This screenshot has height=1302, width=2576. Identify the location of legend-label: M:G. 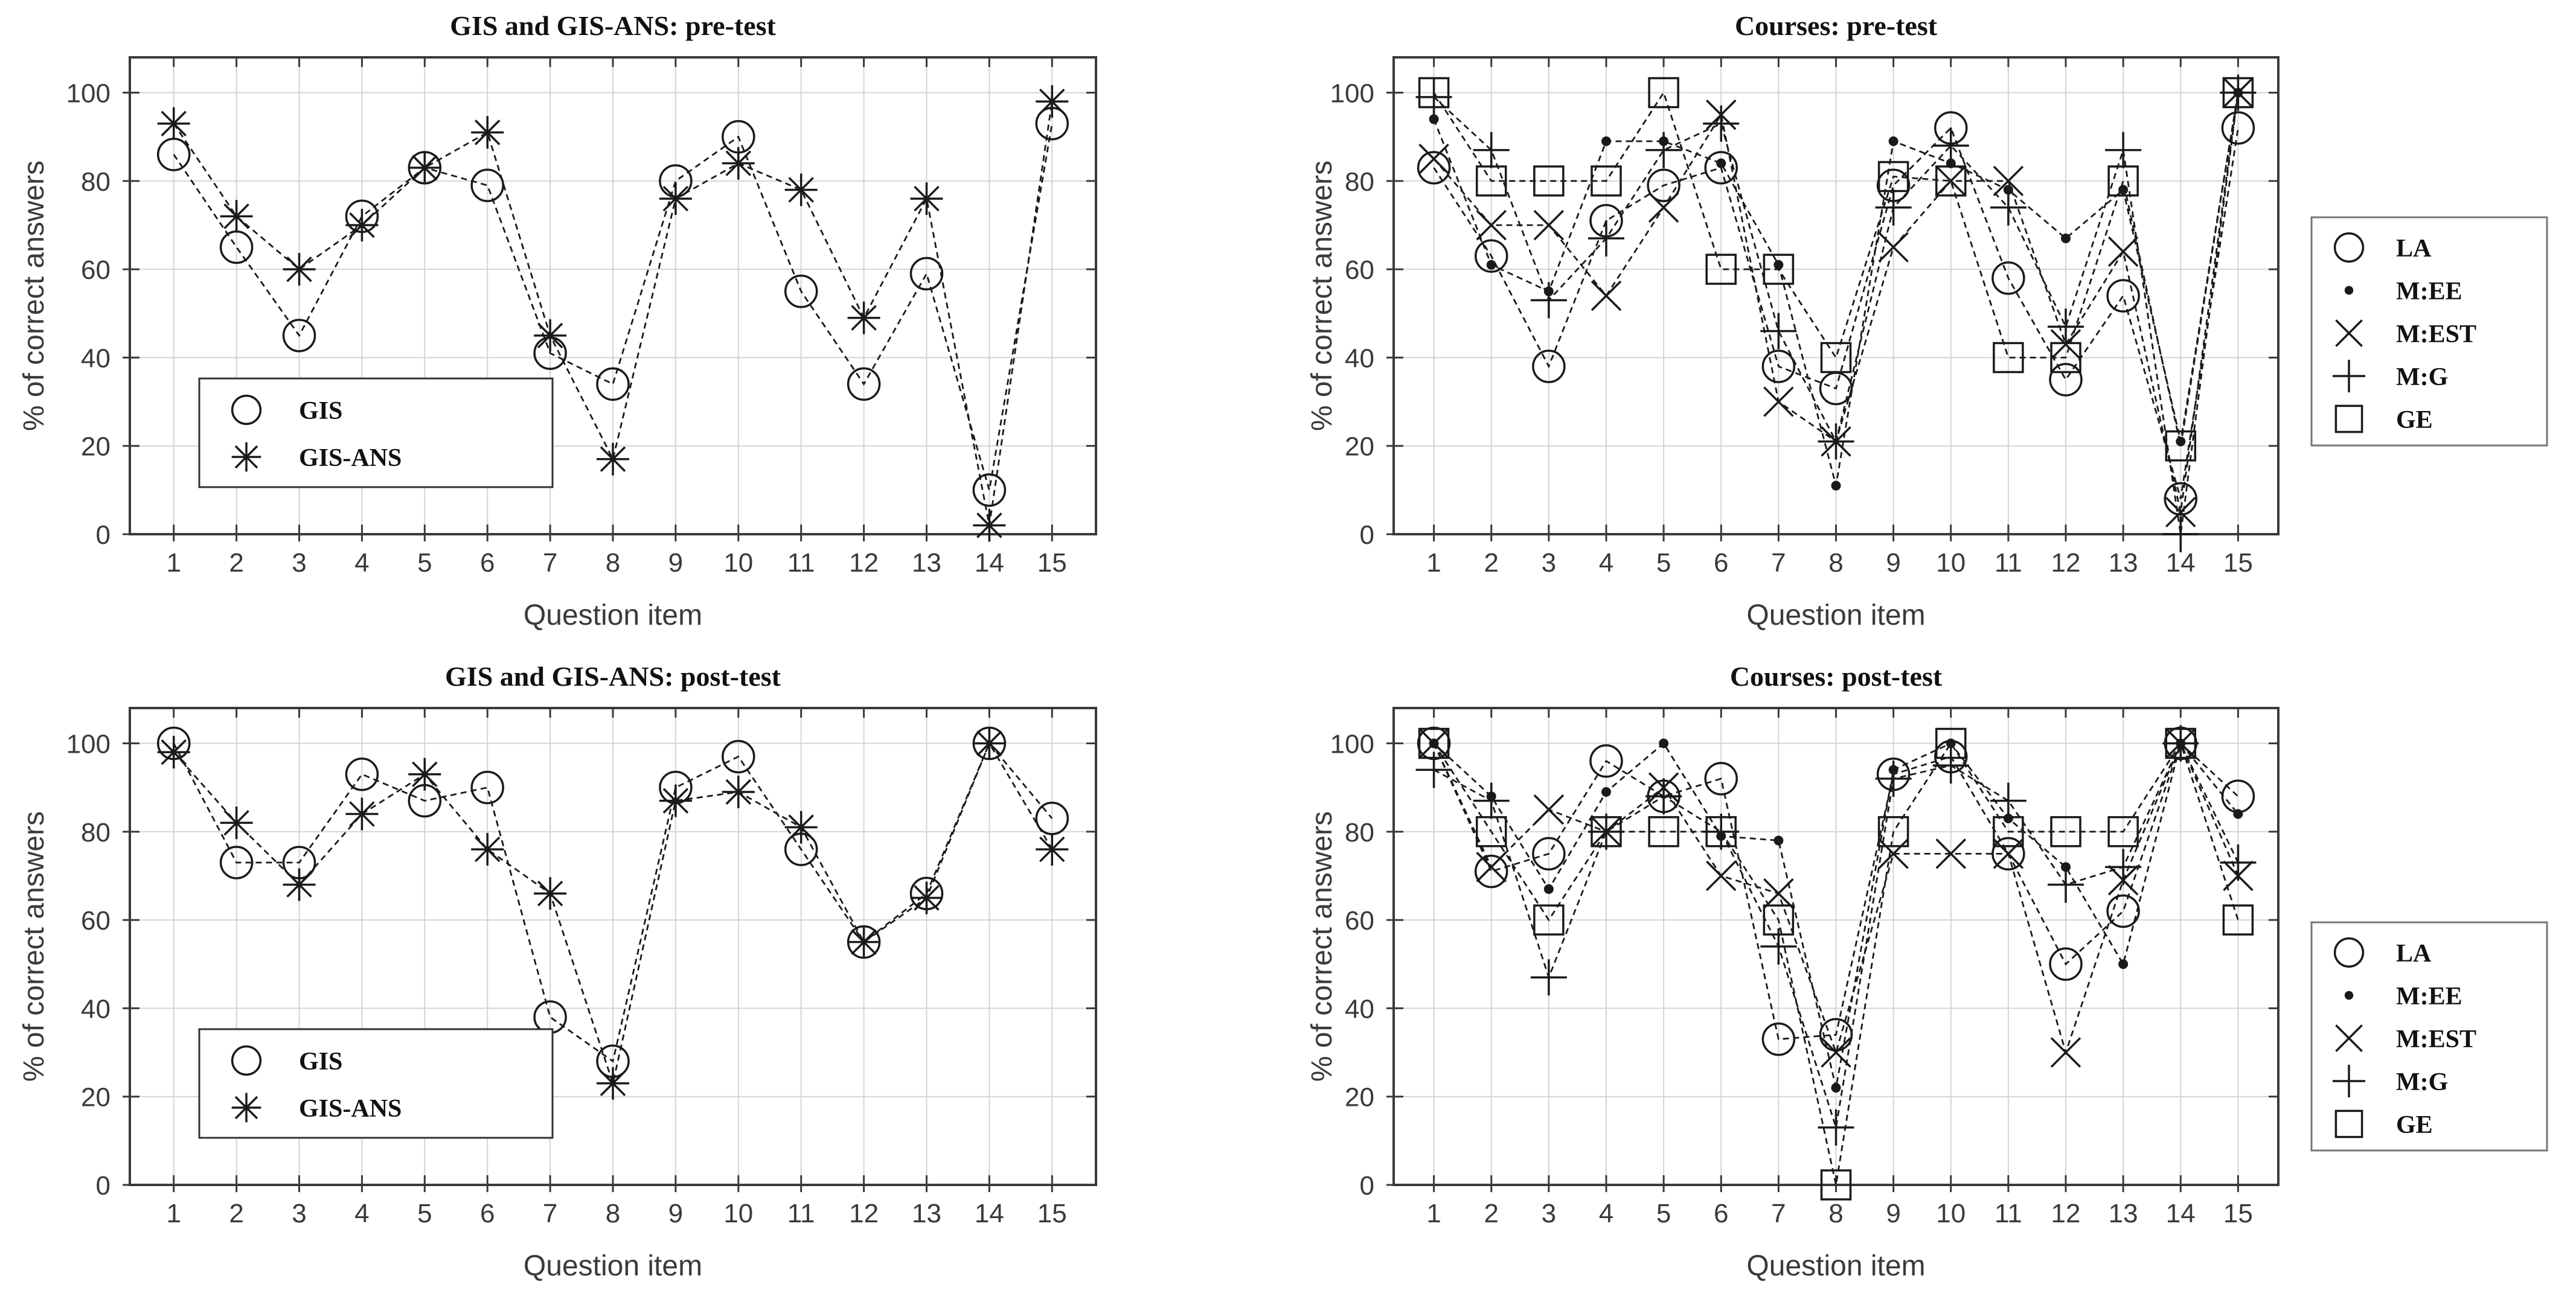
(2422, 1082).